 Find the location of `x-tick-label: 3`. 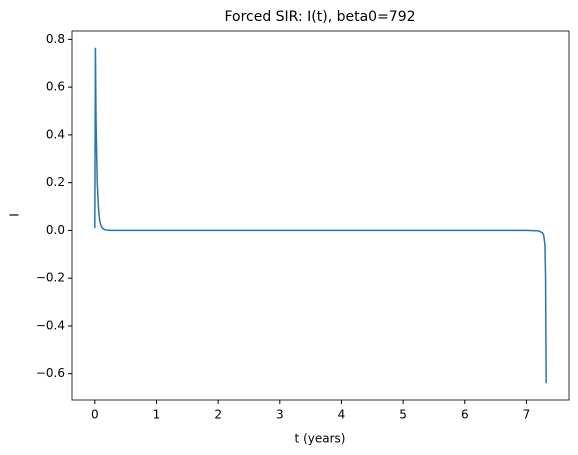

x-tick-label: 3 is located at coordinates (280, 415).